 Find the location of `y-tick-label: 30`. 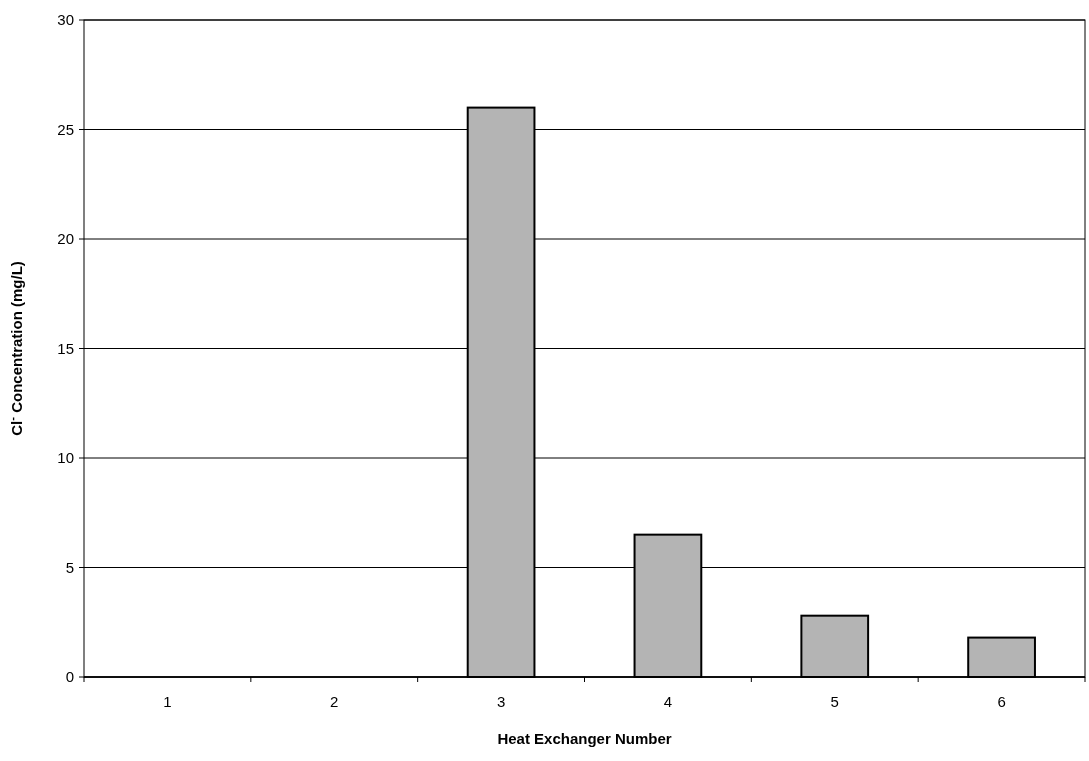

y-tick-label: 30 is located at coordinates (65, 20).